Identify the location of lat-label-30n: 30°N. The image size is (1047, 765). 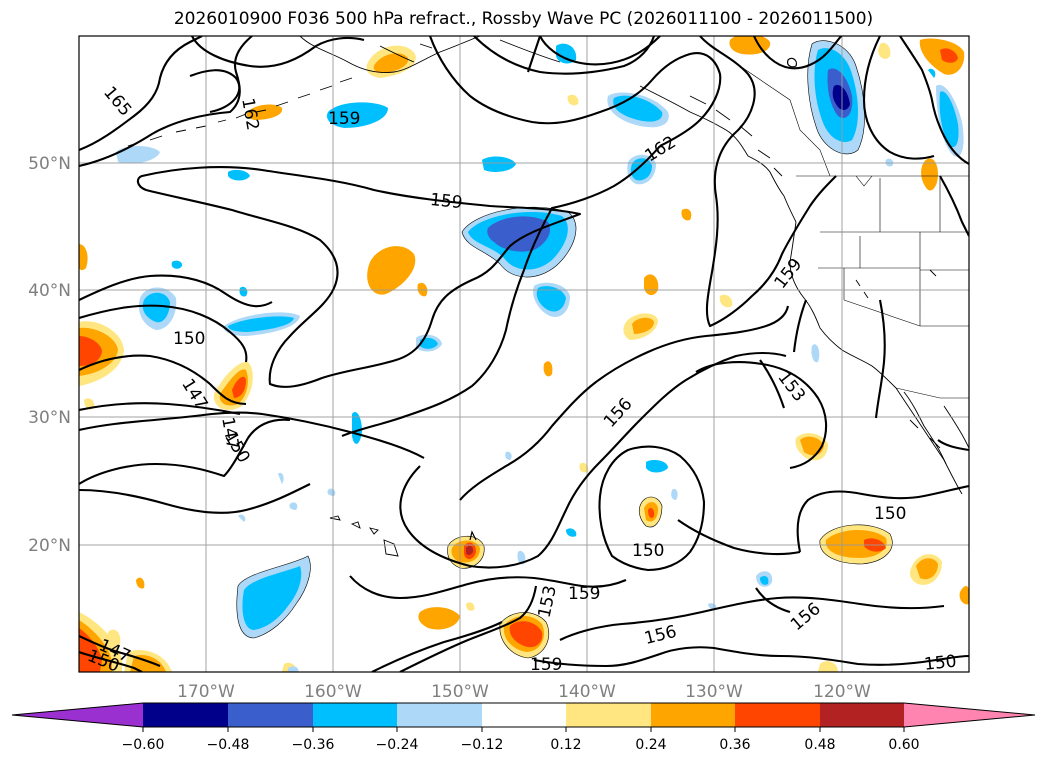
(49, 418).